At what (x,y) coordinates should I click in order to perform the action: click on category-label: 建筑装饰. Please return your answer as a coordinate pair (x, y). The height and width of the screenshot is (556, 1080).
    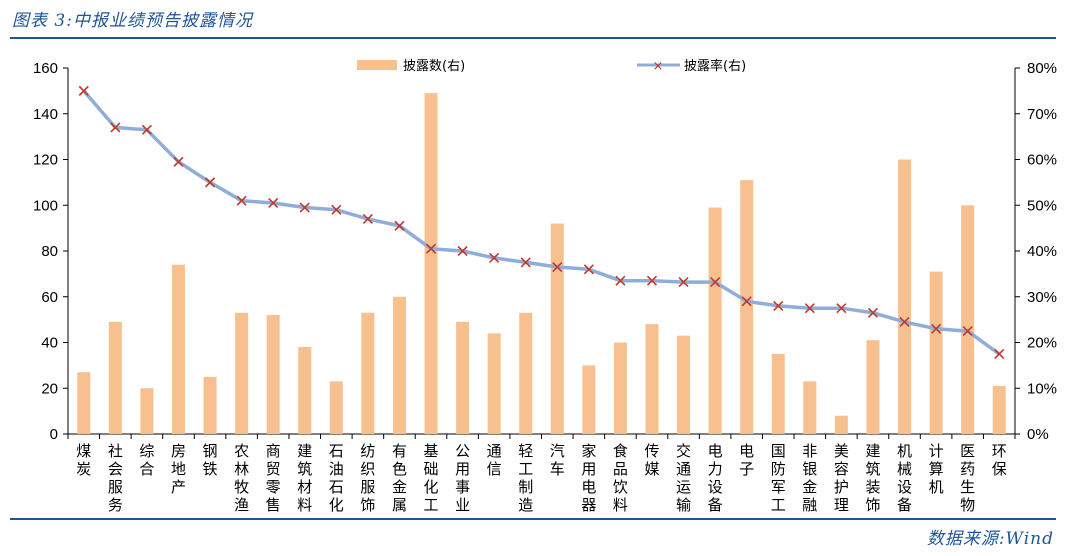
    Looking at the image, I should click on (872, 478).